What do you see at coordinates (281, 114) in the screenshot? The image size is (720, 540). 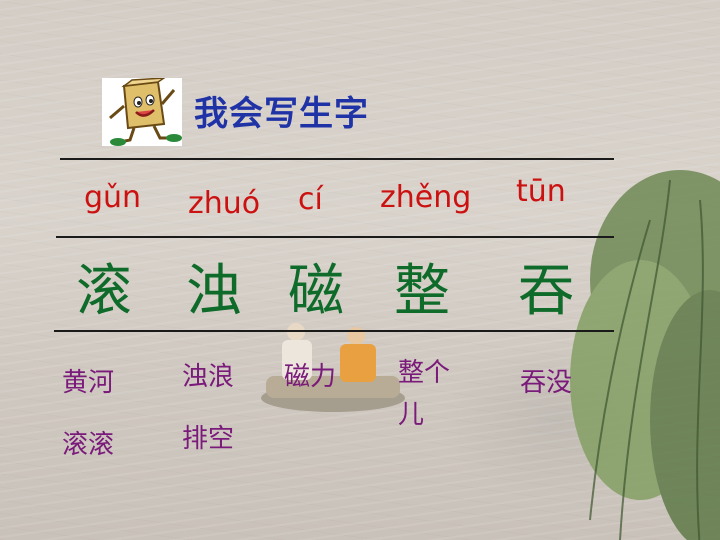 I see `page-title: 我会写生字` at bounding box center [281, 114].